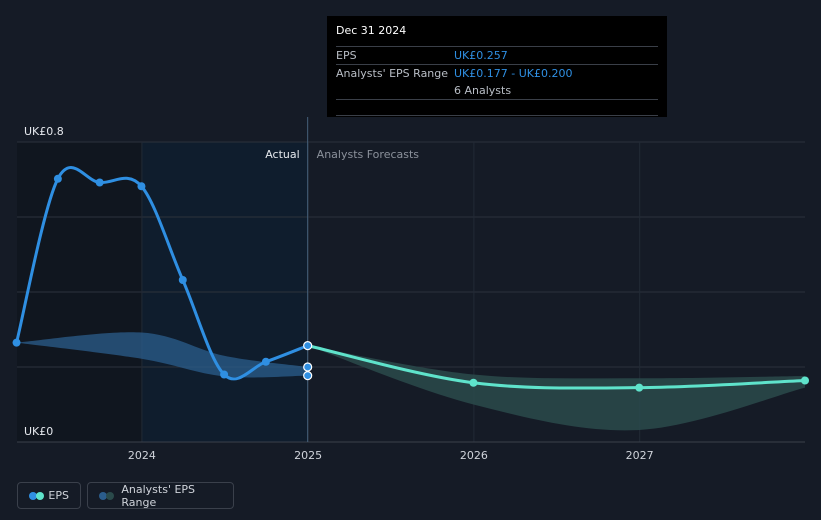  What do you see at coordinates (481, 55) in the screenshot?
I see `tooltip-eps-value: UK£0.257` at bounding box center [481, 55].